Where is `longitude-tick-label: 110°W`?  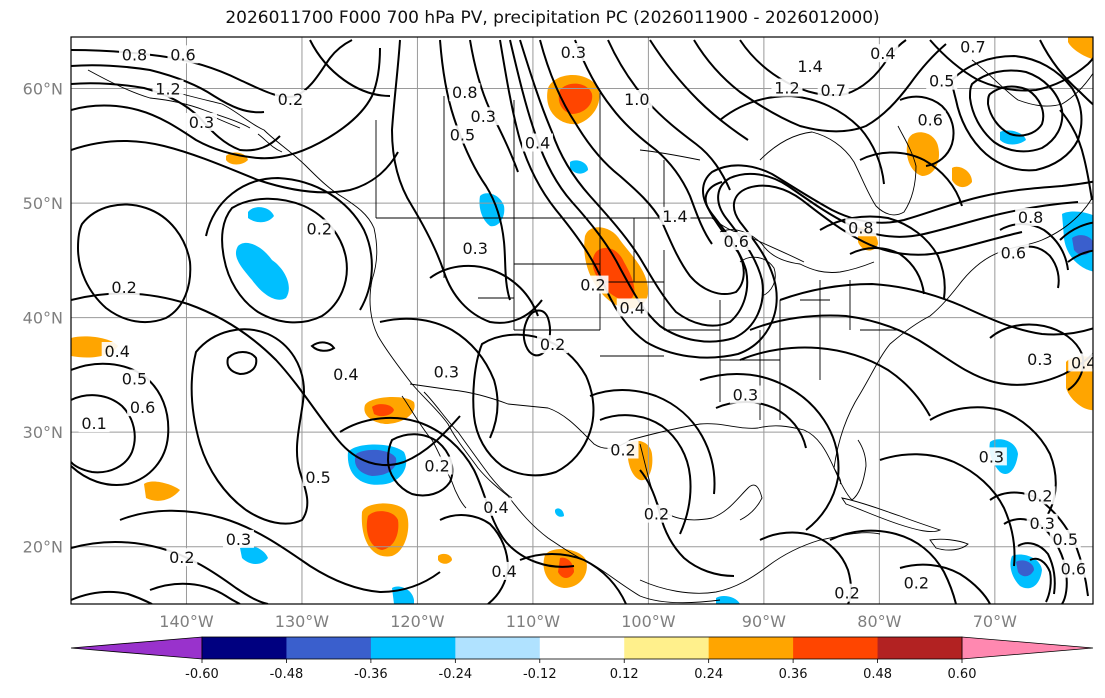 longitude-tick-label: 110°W is located at coordinates (533, 621).